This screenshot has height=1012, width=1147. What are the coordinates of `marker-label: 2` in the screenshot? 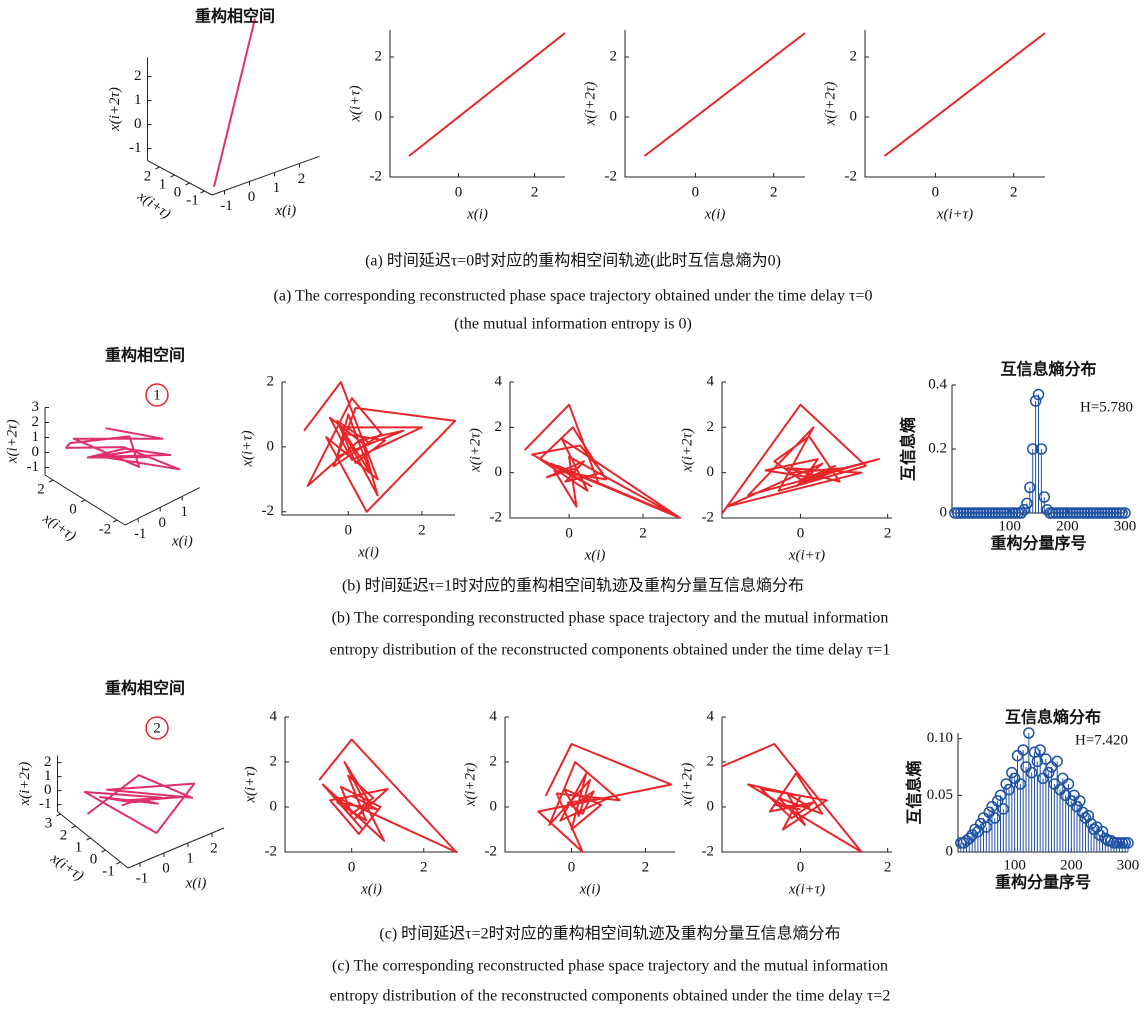 It's located at (157, 728).